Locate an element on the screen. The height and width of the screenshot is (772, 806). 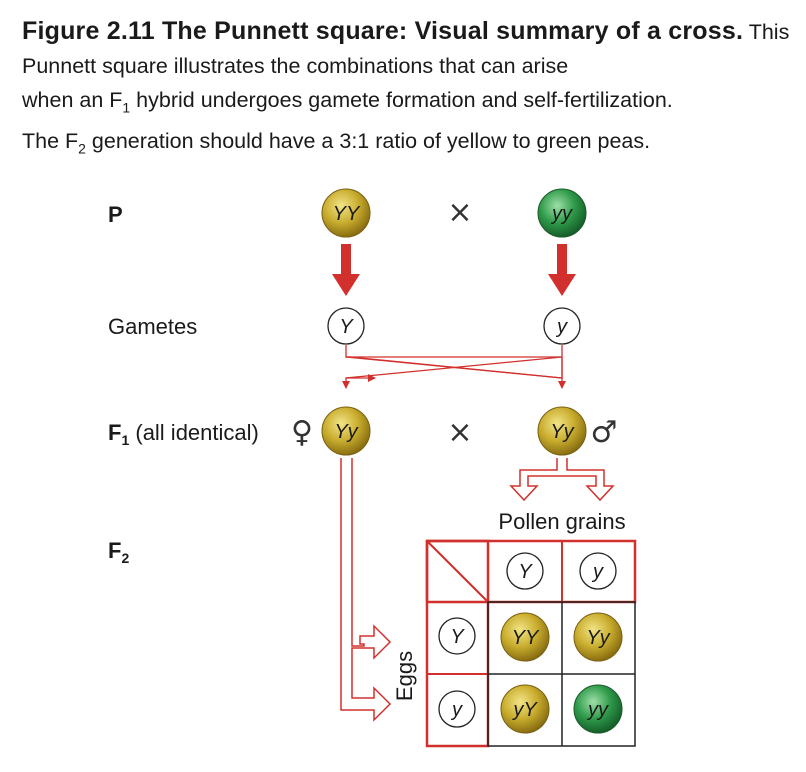
cell-2-2-genotype: yy is located at coordinates (597, 710).